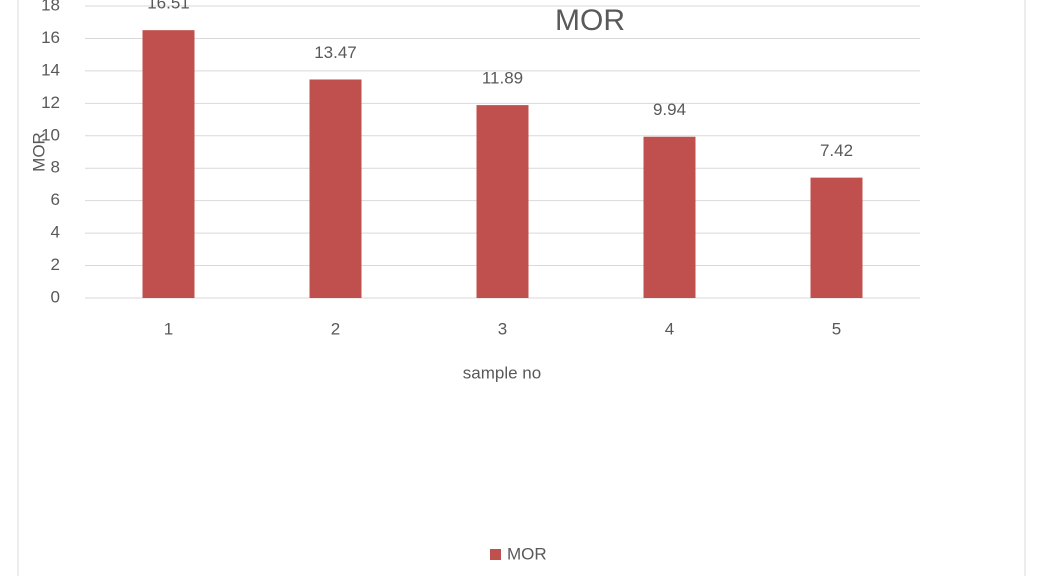 Image resolution: width=1038 pixels, height=576 pixels. I want to click on x-tick-label: 3, so click(502, 328).